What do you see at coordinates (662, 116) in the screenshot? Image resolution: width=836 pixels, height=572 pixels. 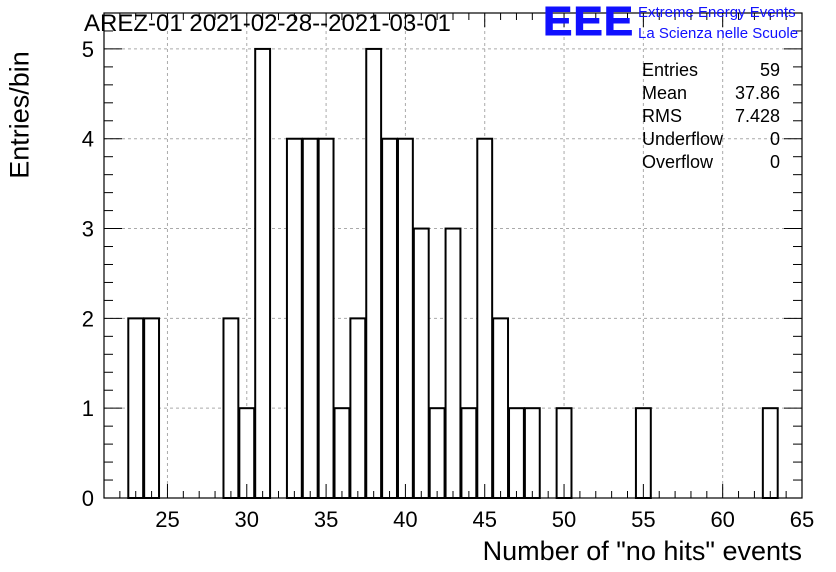 I see `stat-label: RMS` at bounding box center [662, 116].